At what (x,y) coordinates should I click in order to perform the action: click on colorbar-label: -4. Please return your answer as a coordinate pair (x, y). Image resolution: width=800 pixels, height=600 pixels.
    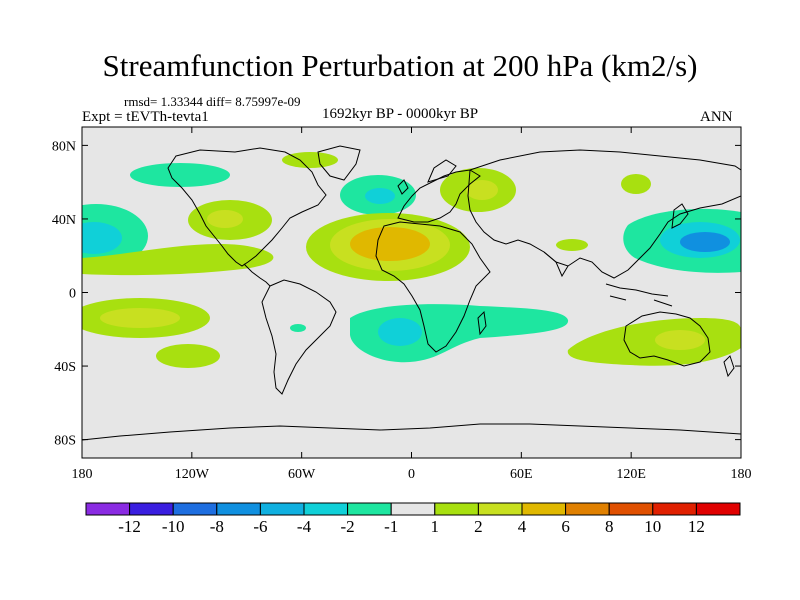
    Looking at the image, I should click on (304, 526).